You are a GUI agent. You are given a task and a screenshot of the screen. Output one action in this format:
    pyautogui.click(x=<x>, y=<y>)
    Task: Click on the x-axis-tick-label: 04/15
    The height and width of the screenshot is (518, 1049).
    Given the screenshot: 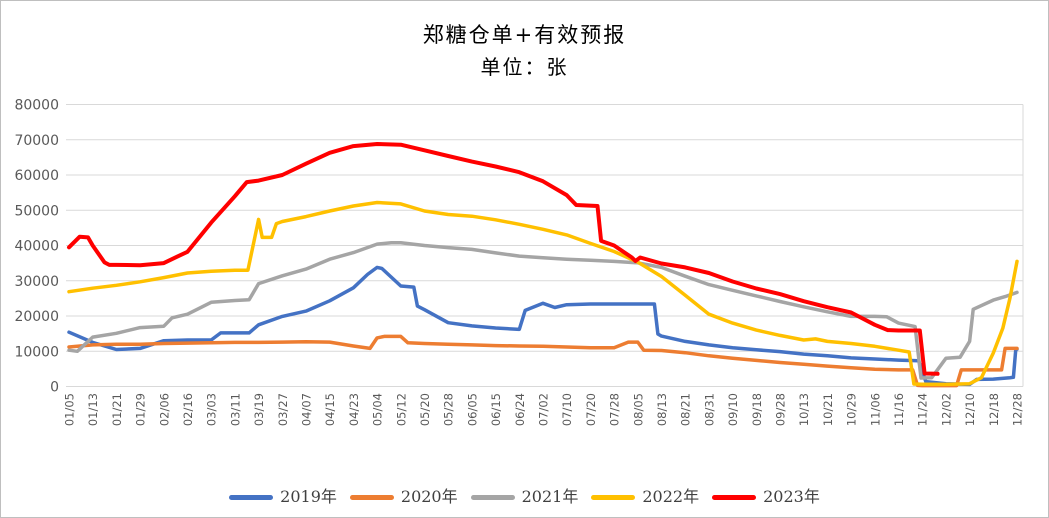 What is the action you would take?
    pyautogui.click(x=330, y=409)
    